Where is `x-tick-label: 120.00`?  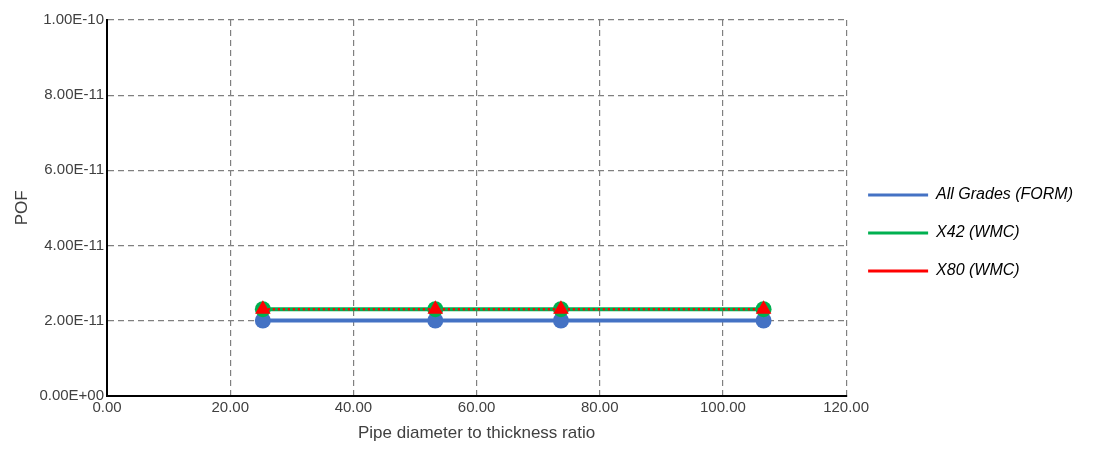 x-tick-label: 120.00 is located at coordinates (846, 406).